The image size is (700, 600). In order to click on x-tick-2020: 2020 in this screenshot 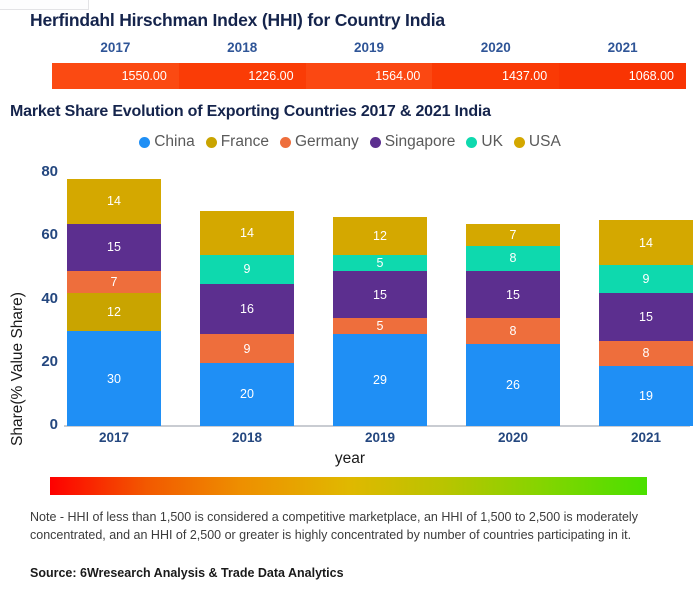, I will do `click(513, 437)`.